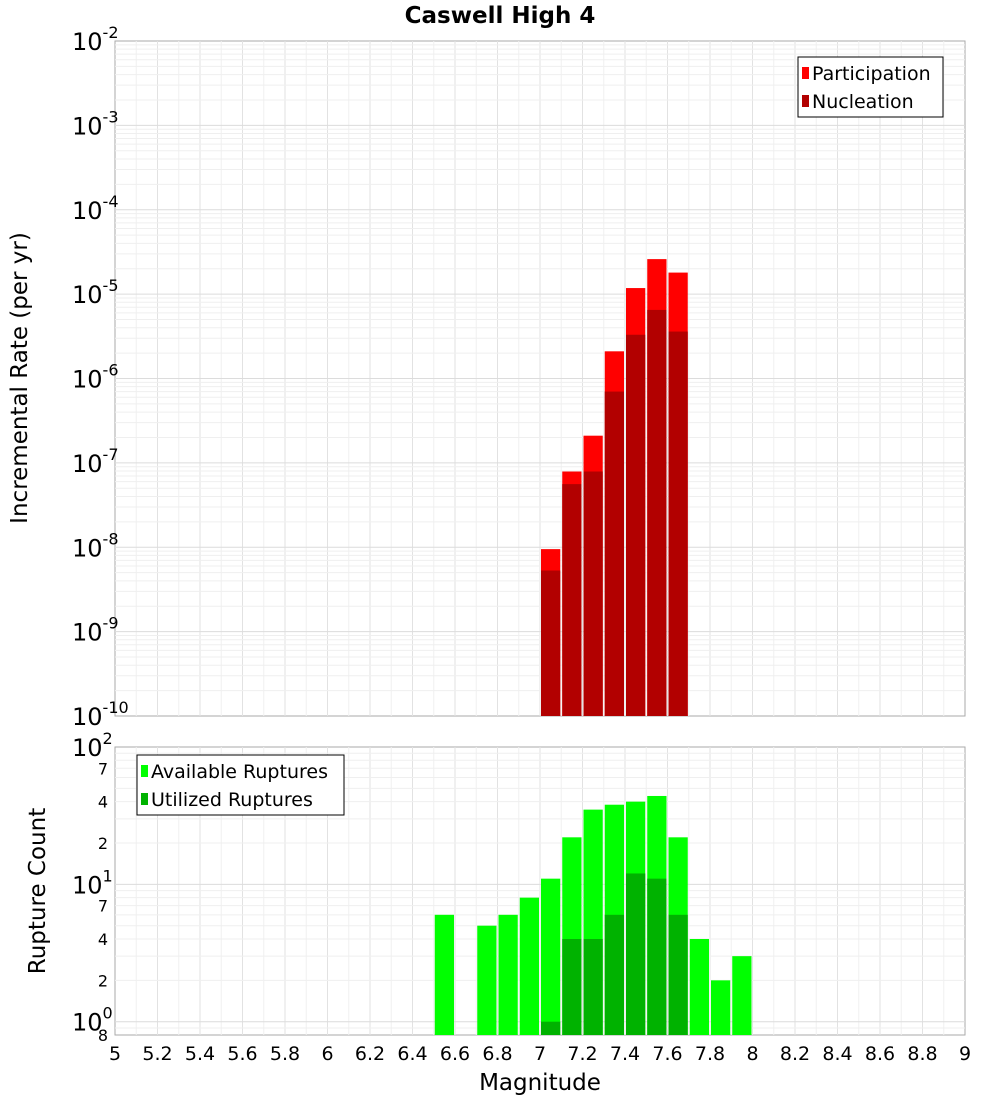  What do you see at coordinates (965, 1054) in the screenshot?
I see `x-tick-label: 9` at bounding box center [965, 1054].